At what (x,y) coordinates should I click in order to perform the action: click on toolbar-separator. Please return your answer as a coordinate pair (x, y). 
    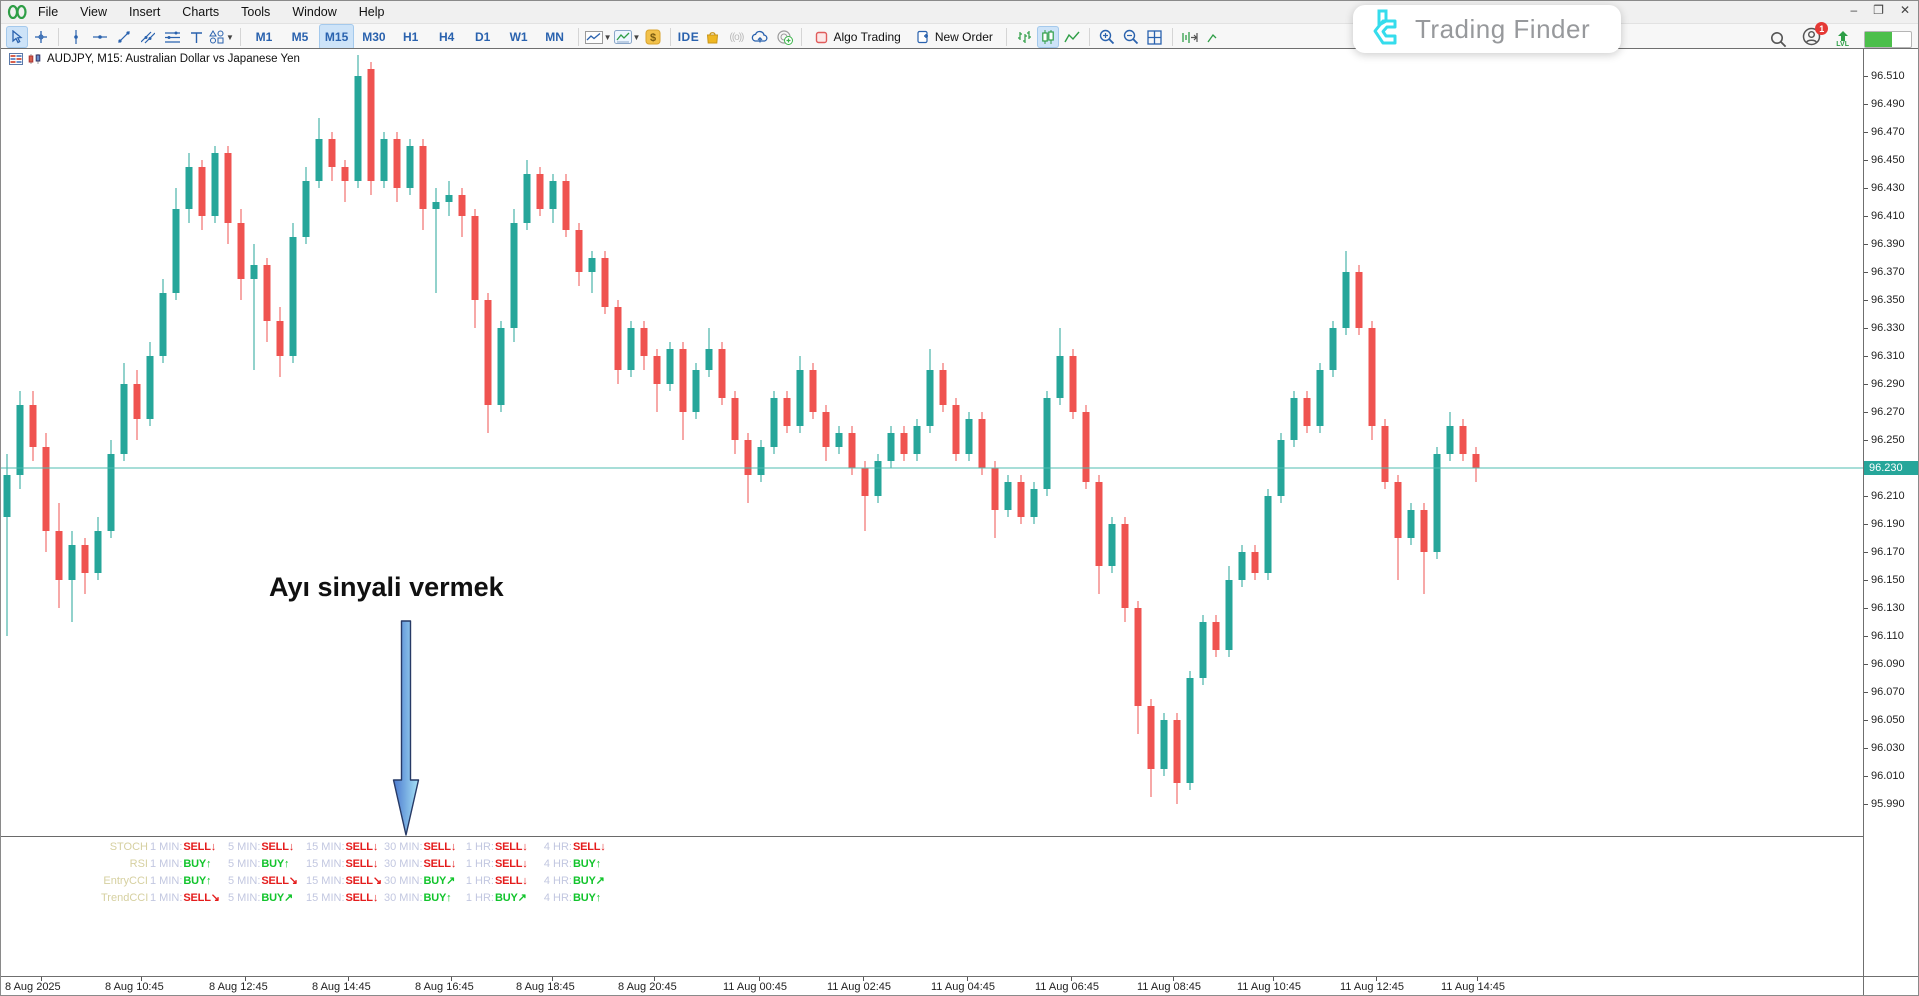
    Looking at the image, I should click on (240, 37).